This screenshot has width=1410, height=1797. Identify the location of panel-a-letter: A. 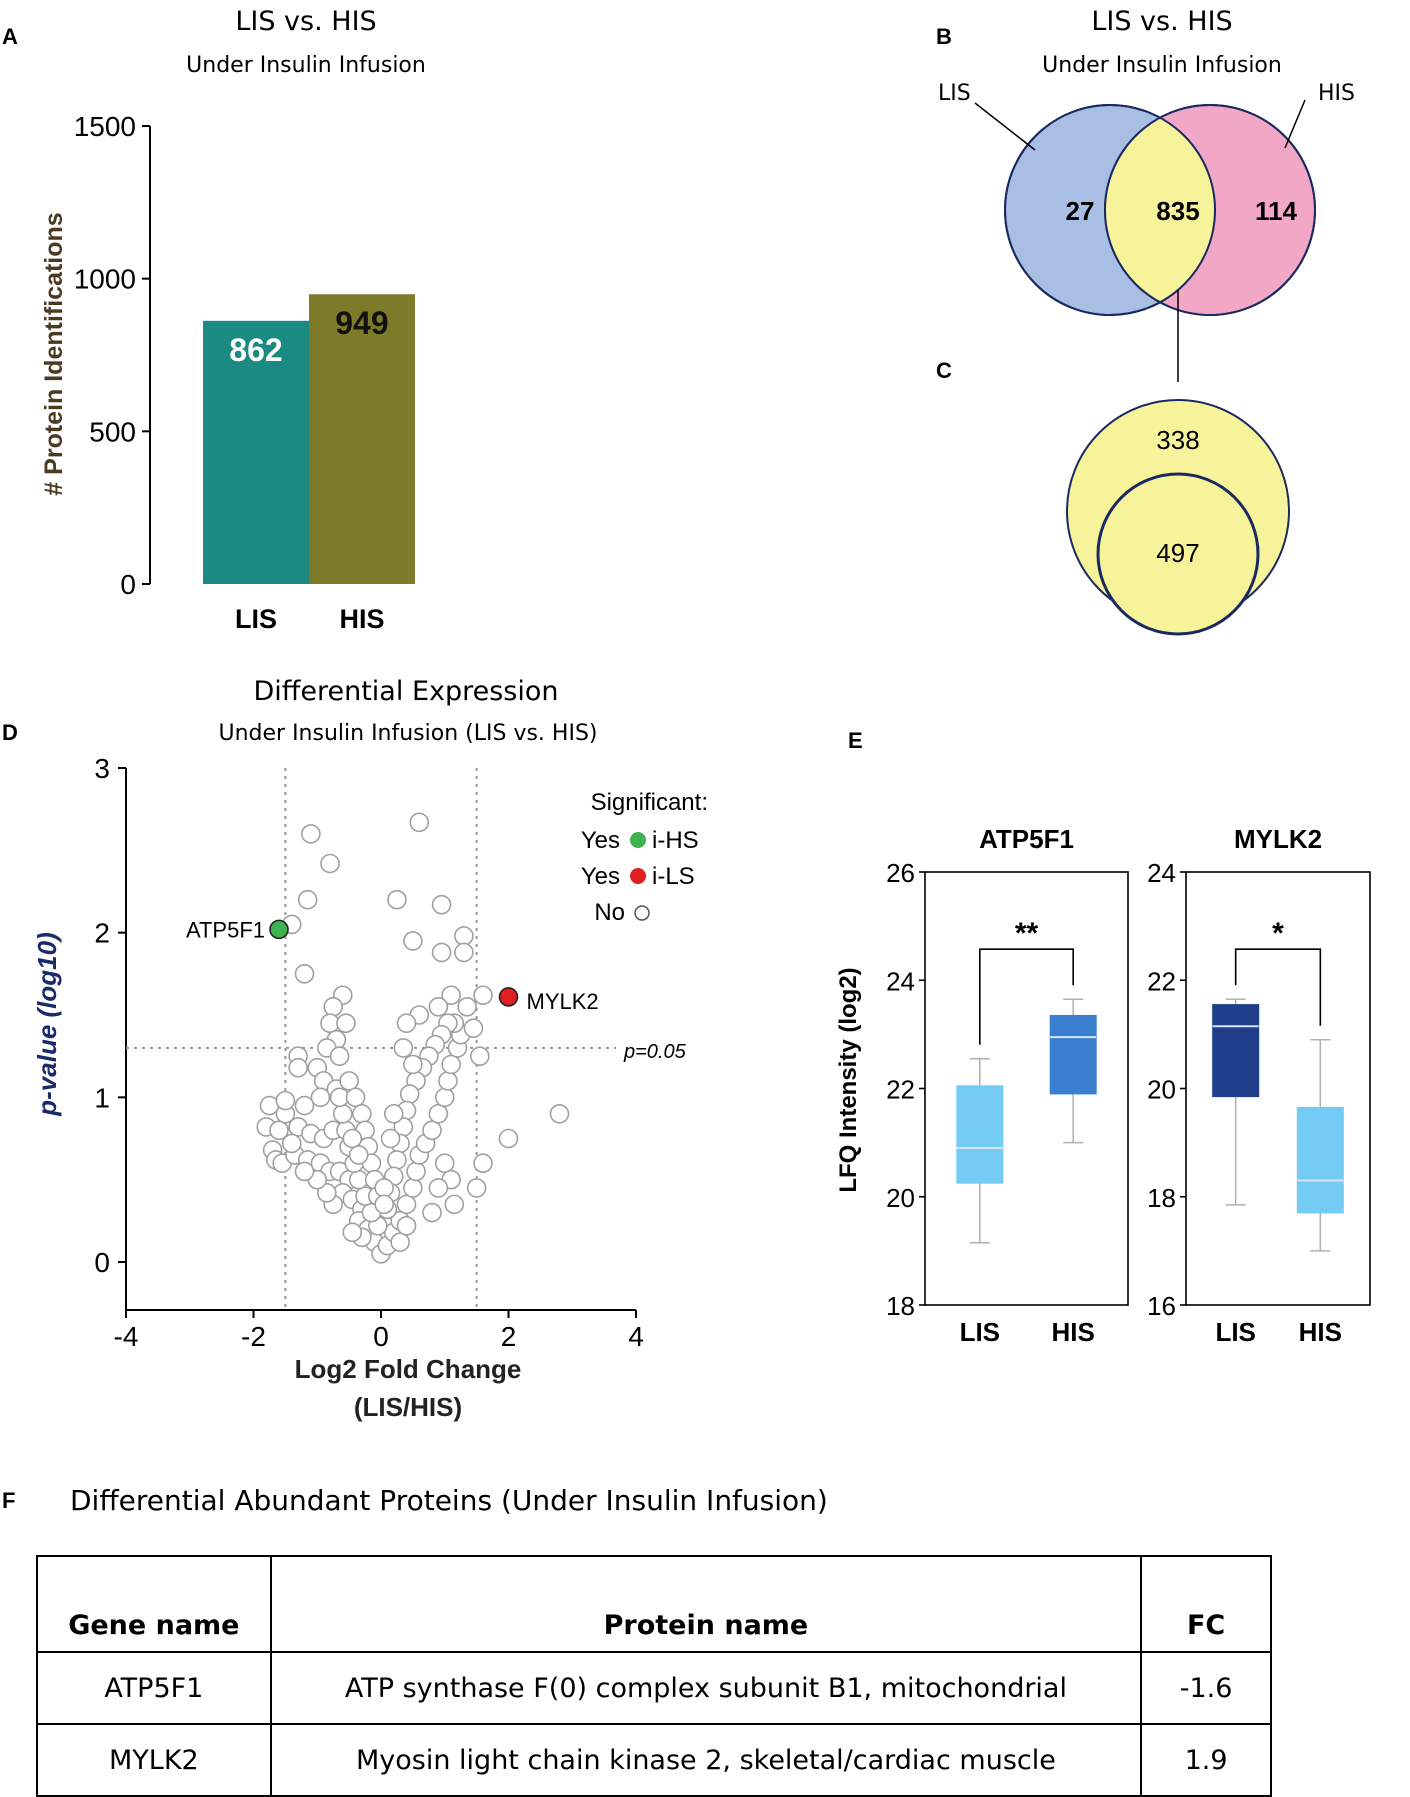
(10, 36).